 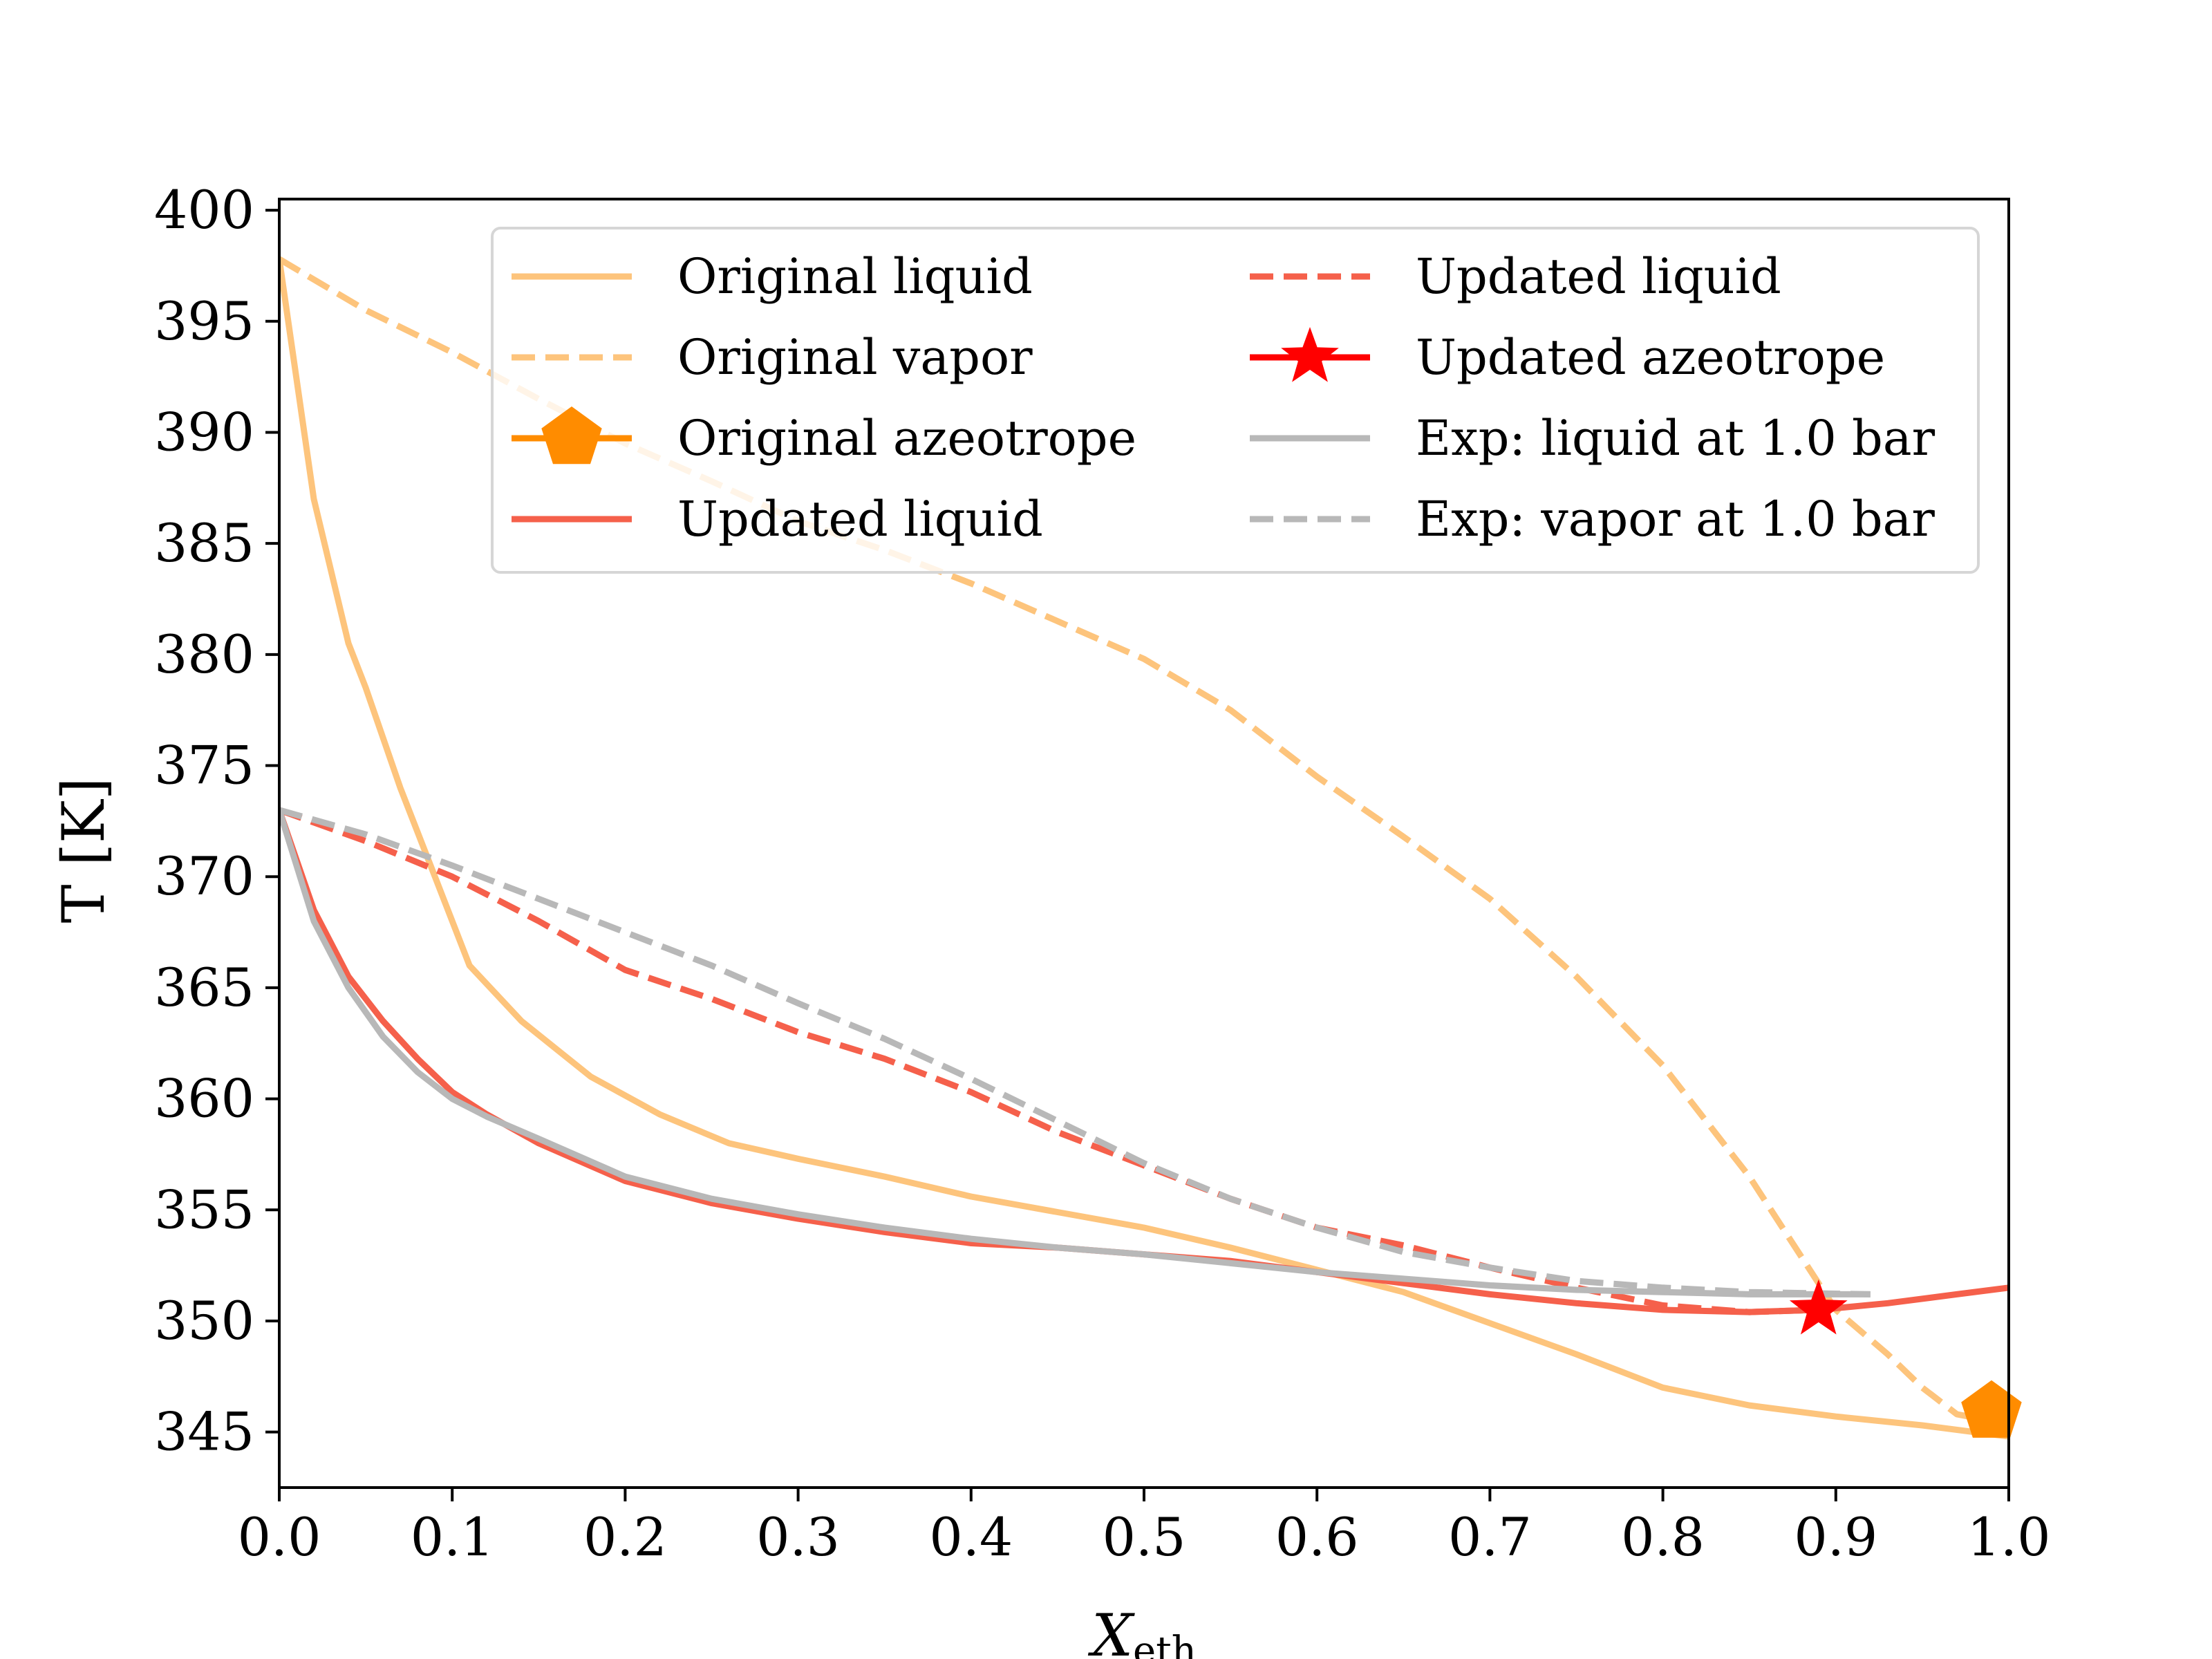 I want to click on y-tick-label: 365, so click(x=204, y=988).